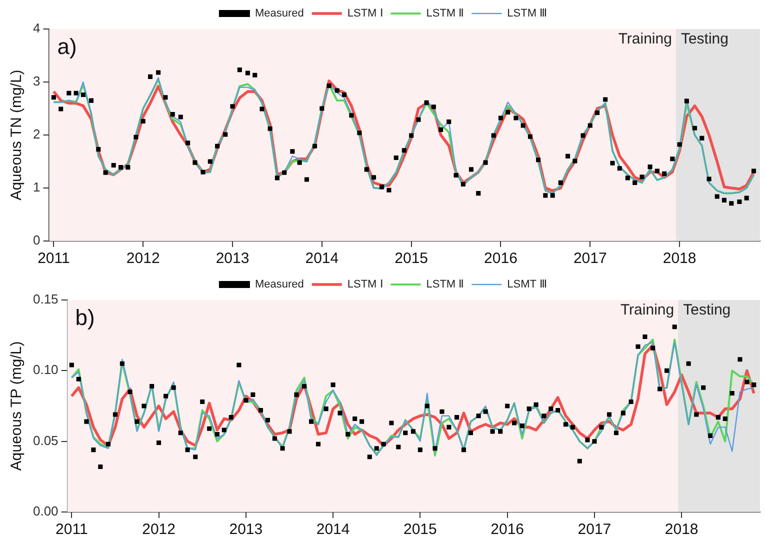 The height and width of the screenshot is (542, 765). Describe the element at coordinates (45, 370) in the screenshot. I see `y-tick-label: 0.10` at that location.